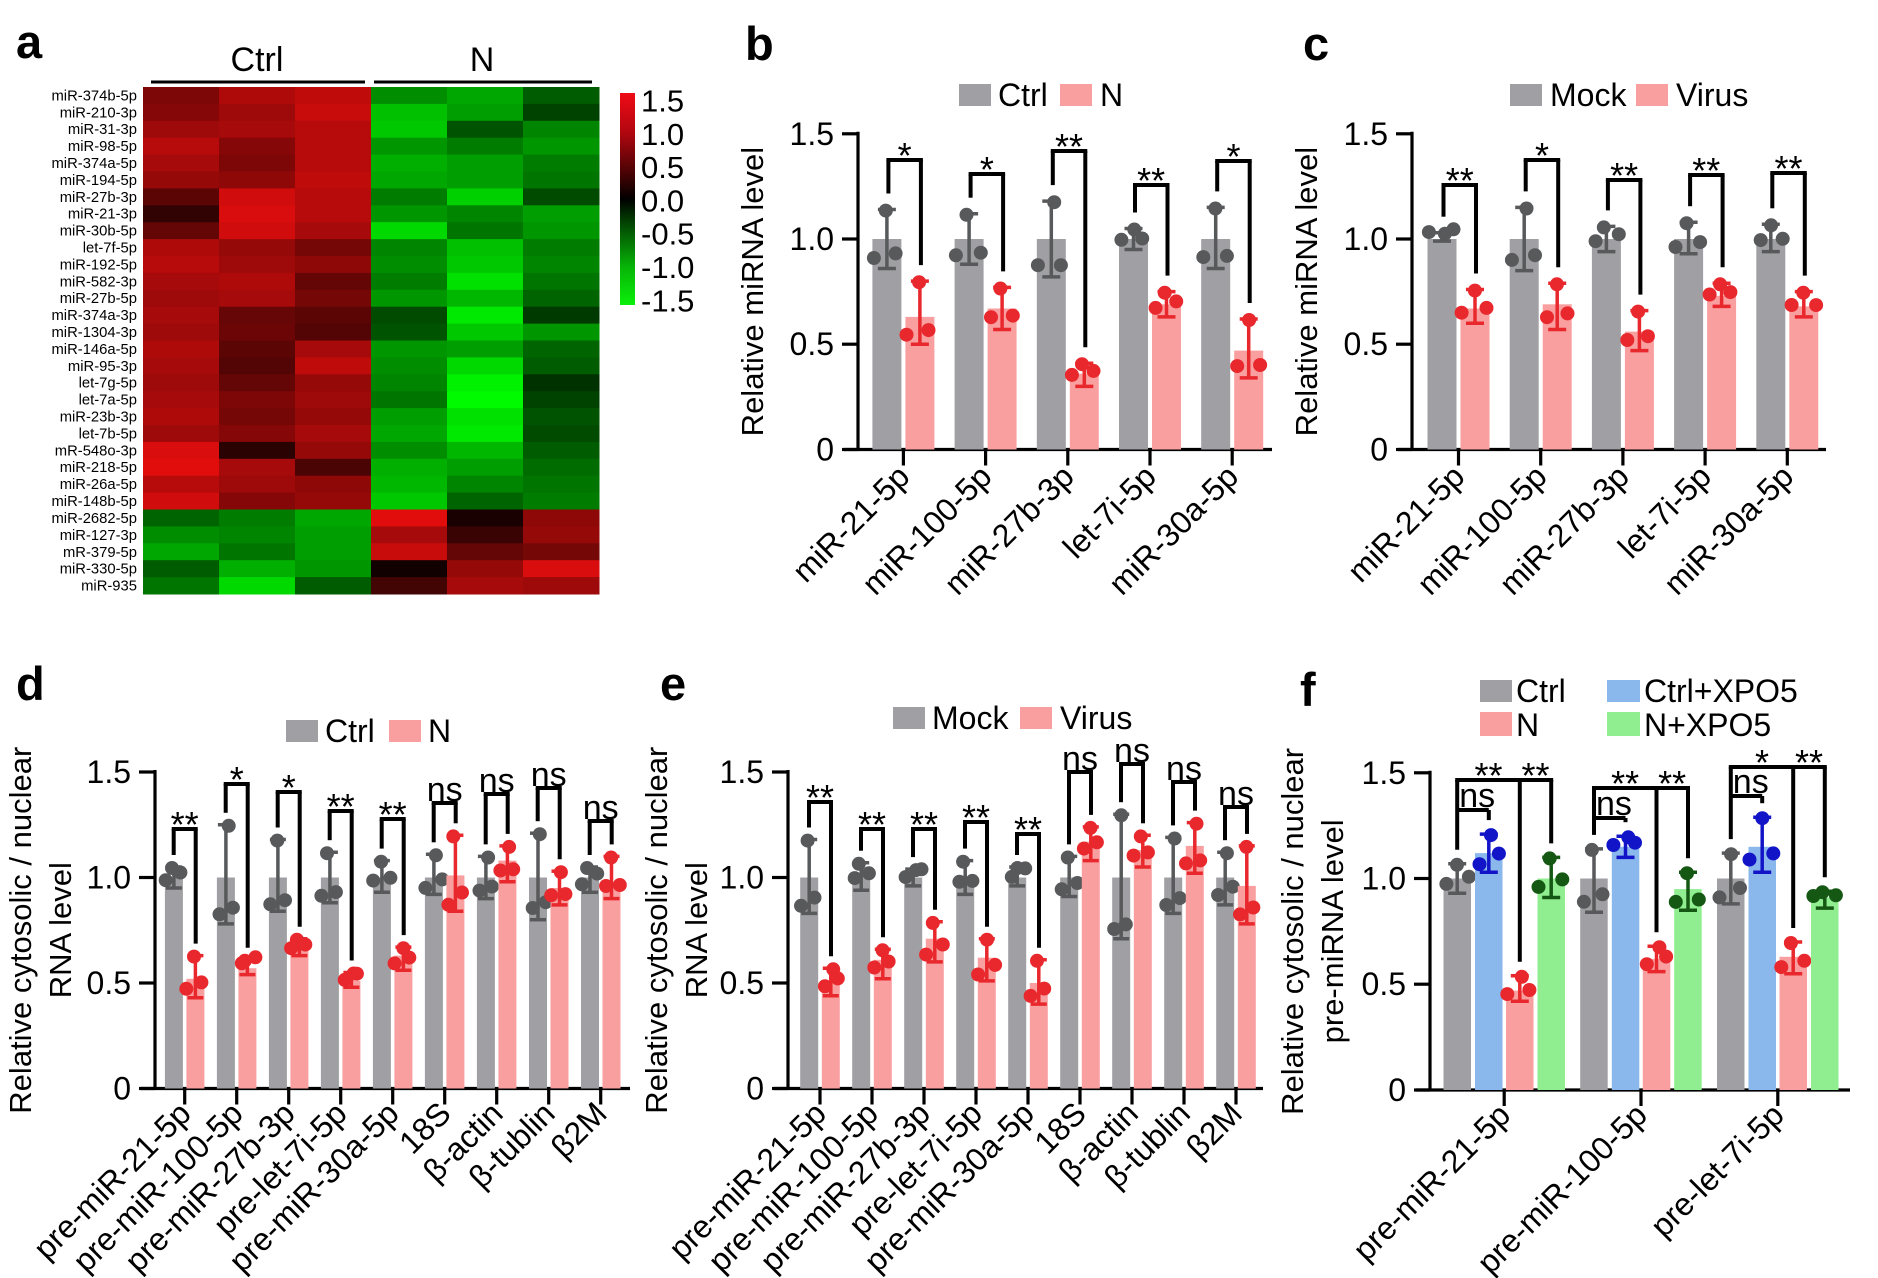  What do you see at coordinates (94, 350) in the screenshot?
I see `svg-text: miR-146a-5p` at bounding box center [94, 350].